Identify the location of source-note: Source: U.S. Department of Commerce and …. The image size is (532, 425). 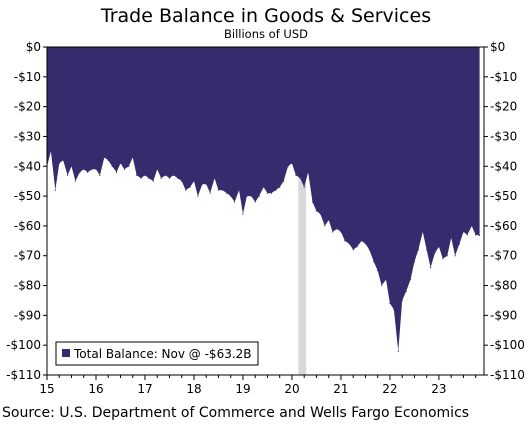
(235, 413).